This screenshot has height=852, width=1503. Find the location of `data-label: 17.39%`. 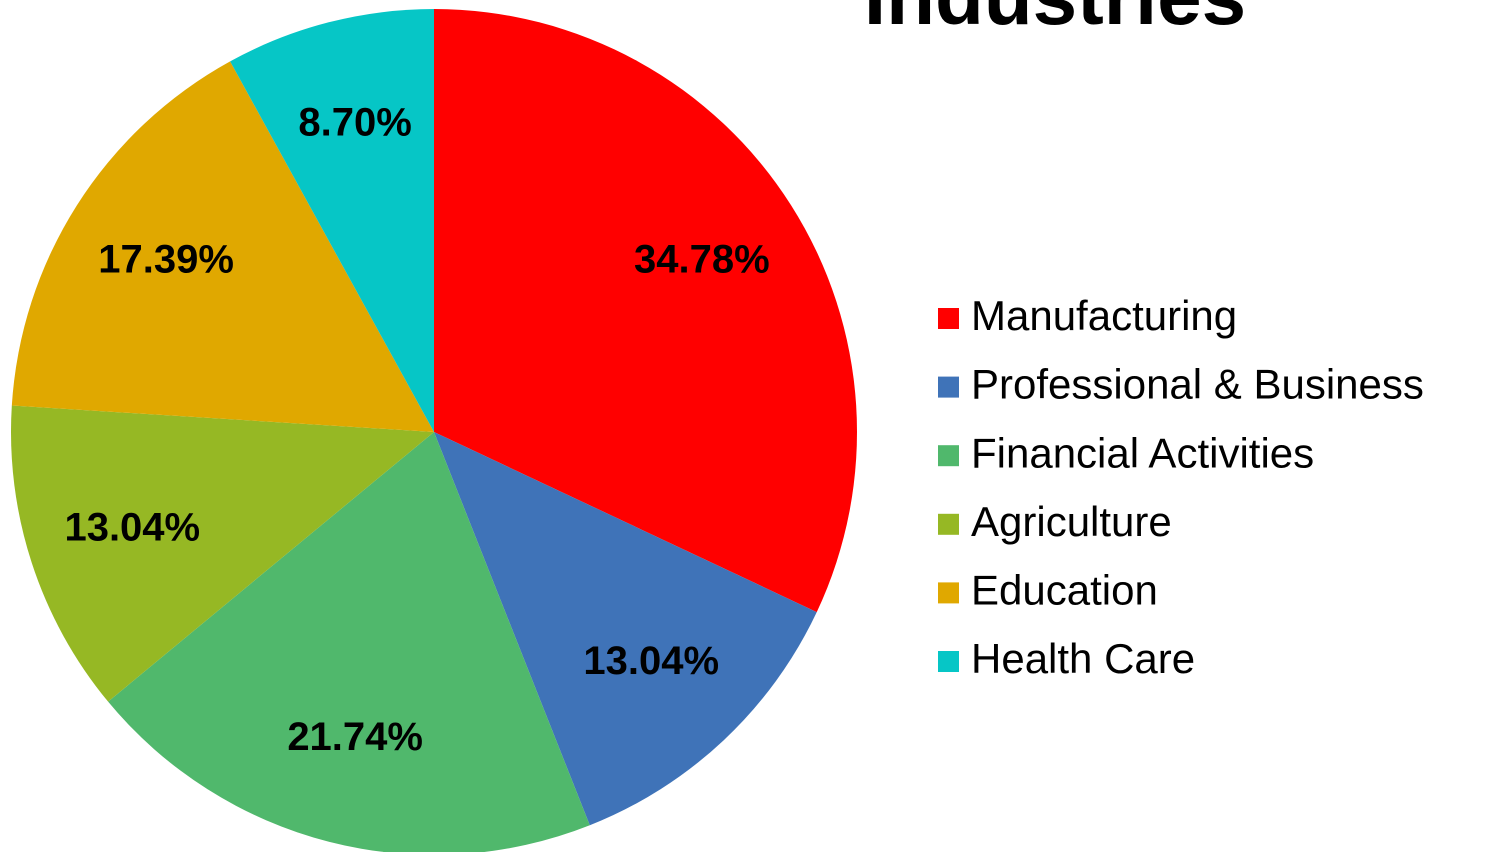

data-label: 17.39% is located at coordinates (166, 260).